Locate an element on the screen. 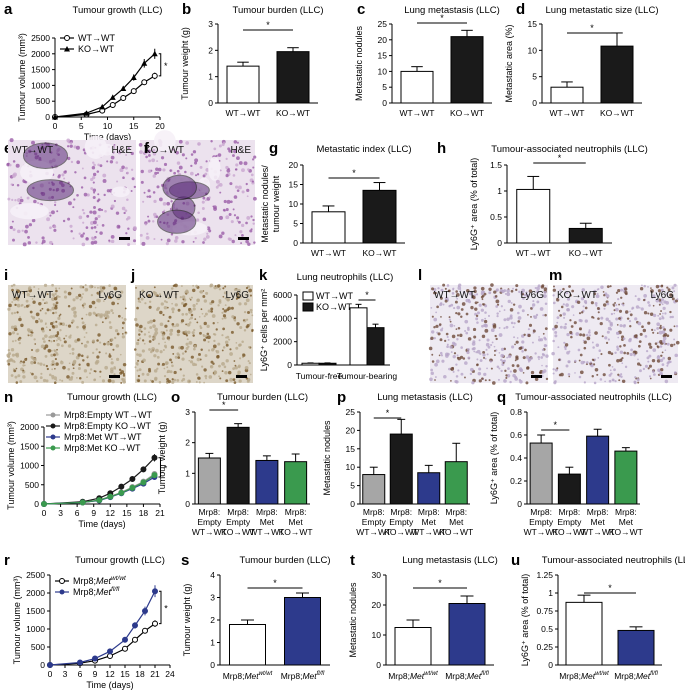 The height and width of the screenshot is (690, 685). y-tick-label: 3 is located at coordinates (212, 598).